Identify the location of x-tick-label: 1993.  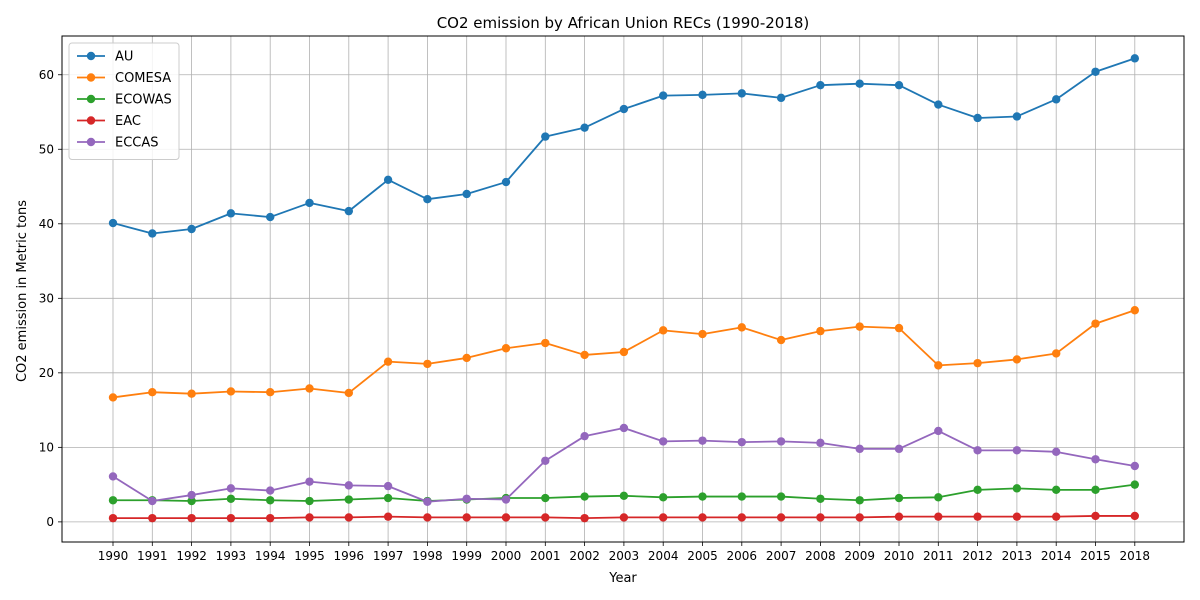
(231, 556).